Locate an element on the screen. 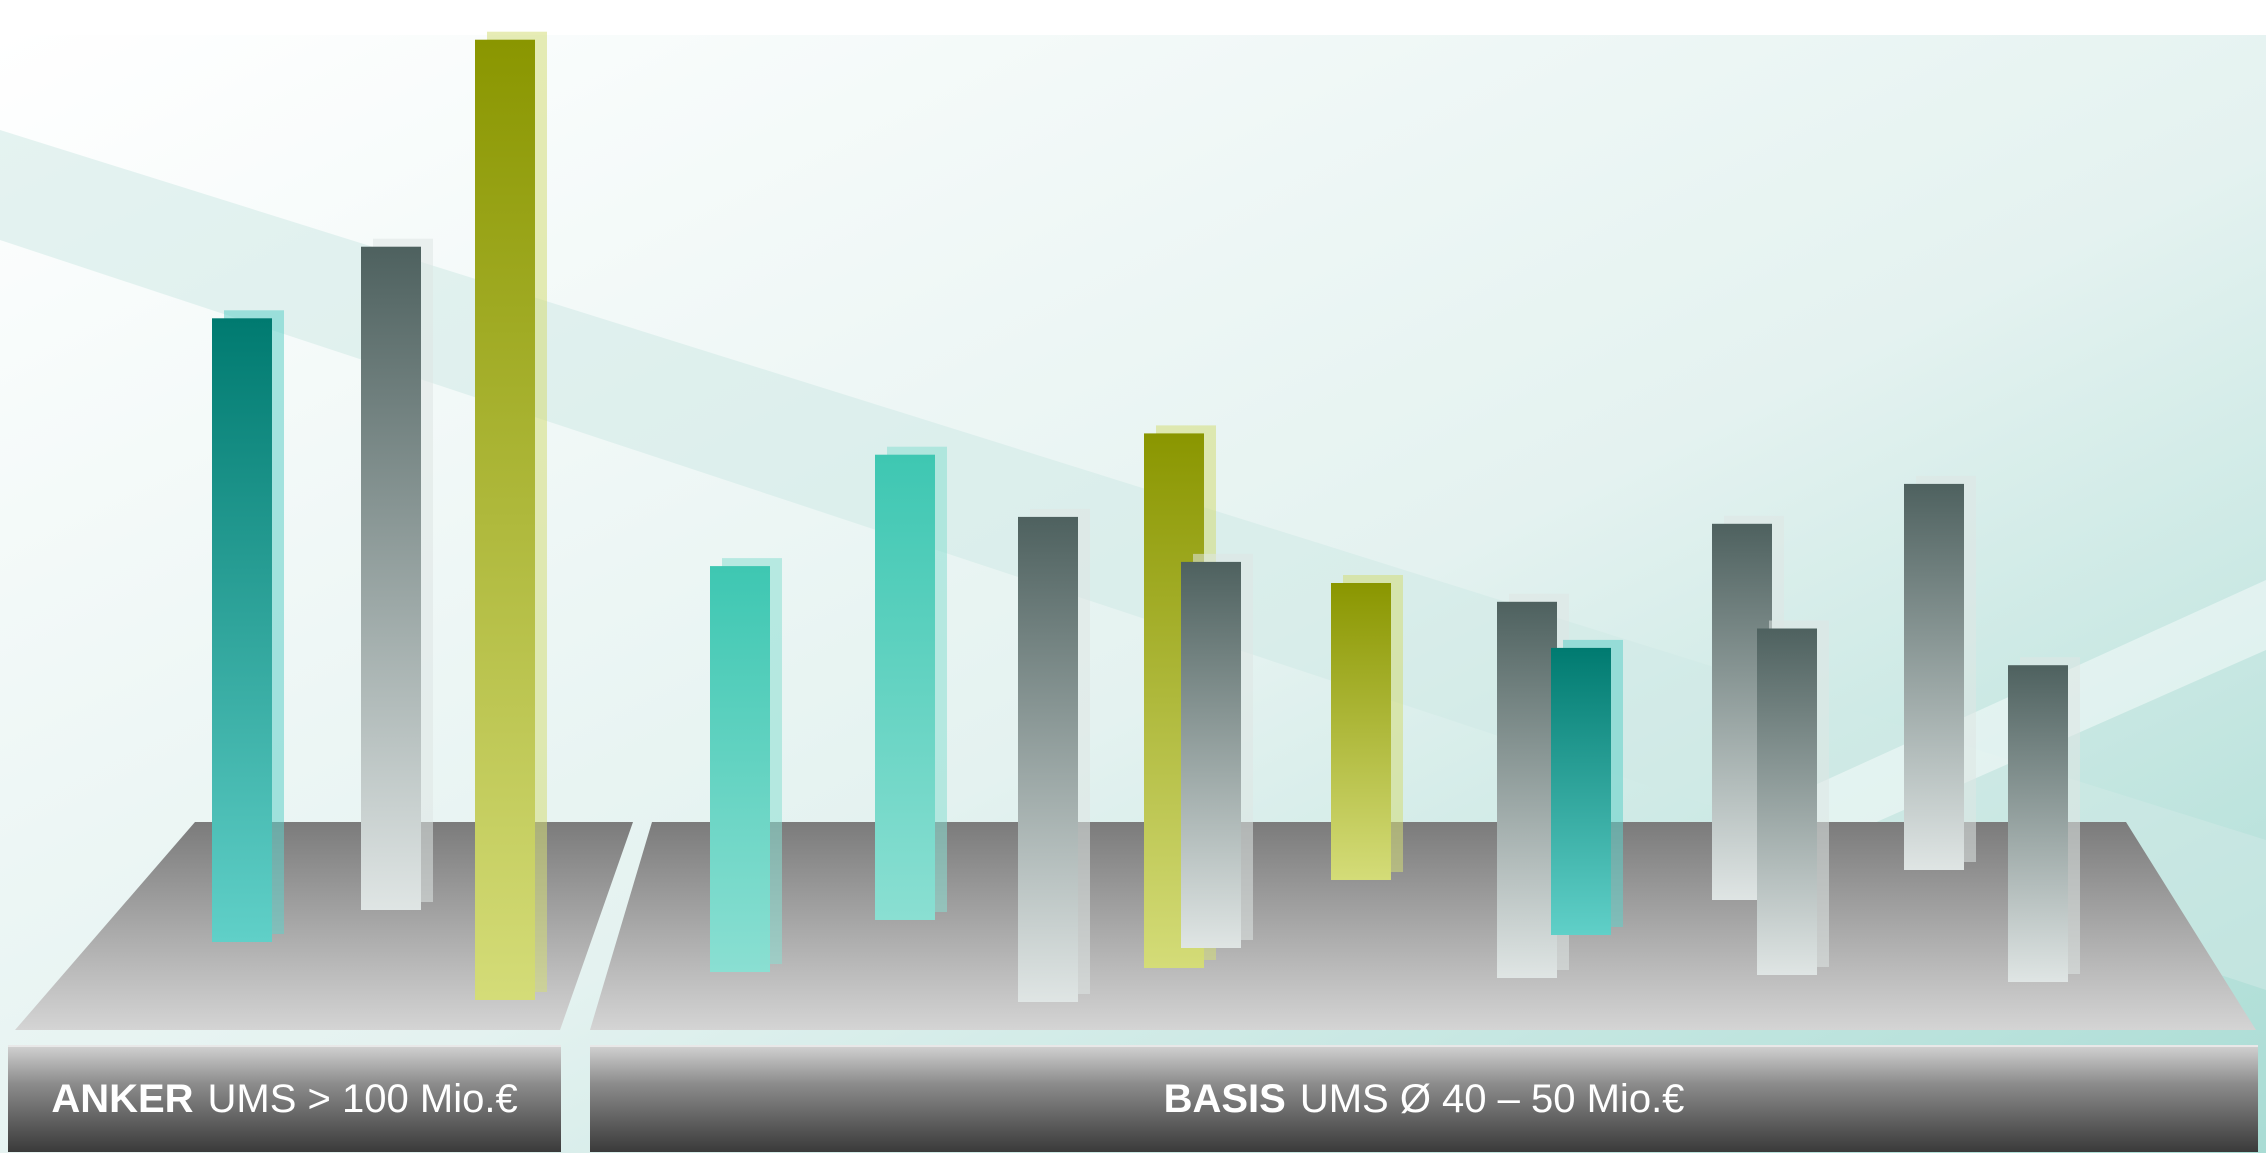 This screenshot has width=2266, height=1158. basis-platform is located at coordinates (1423, 926).